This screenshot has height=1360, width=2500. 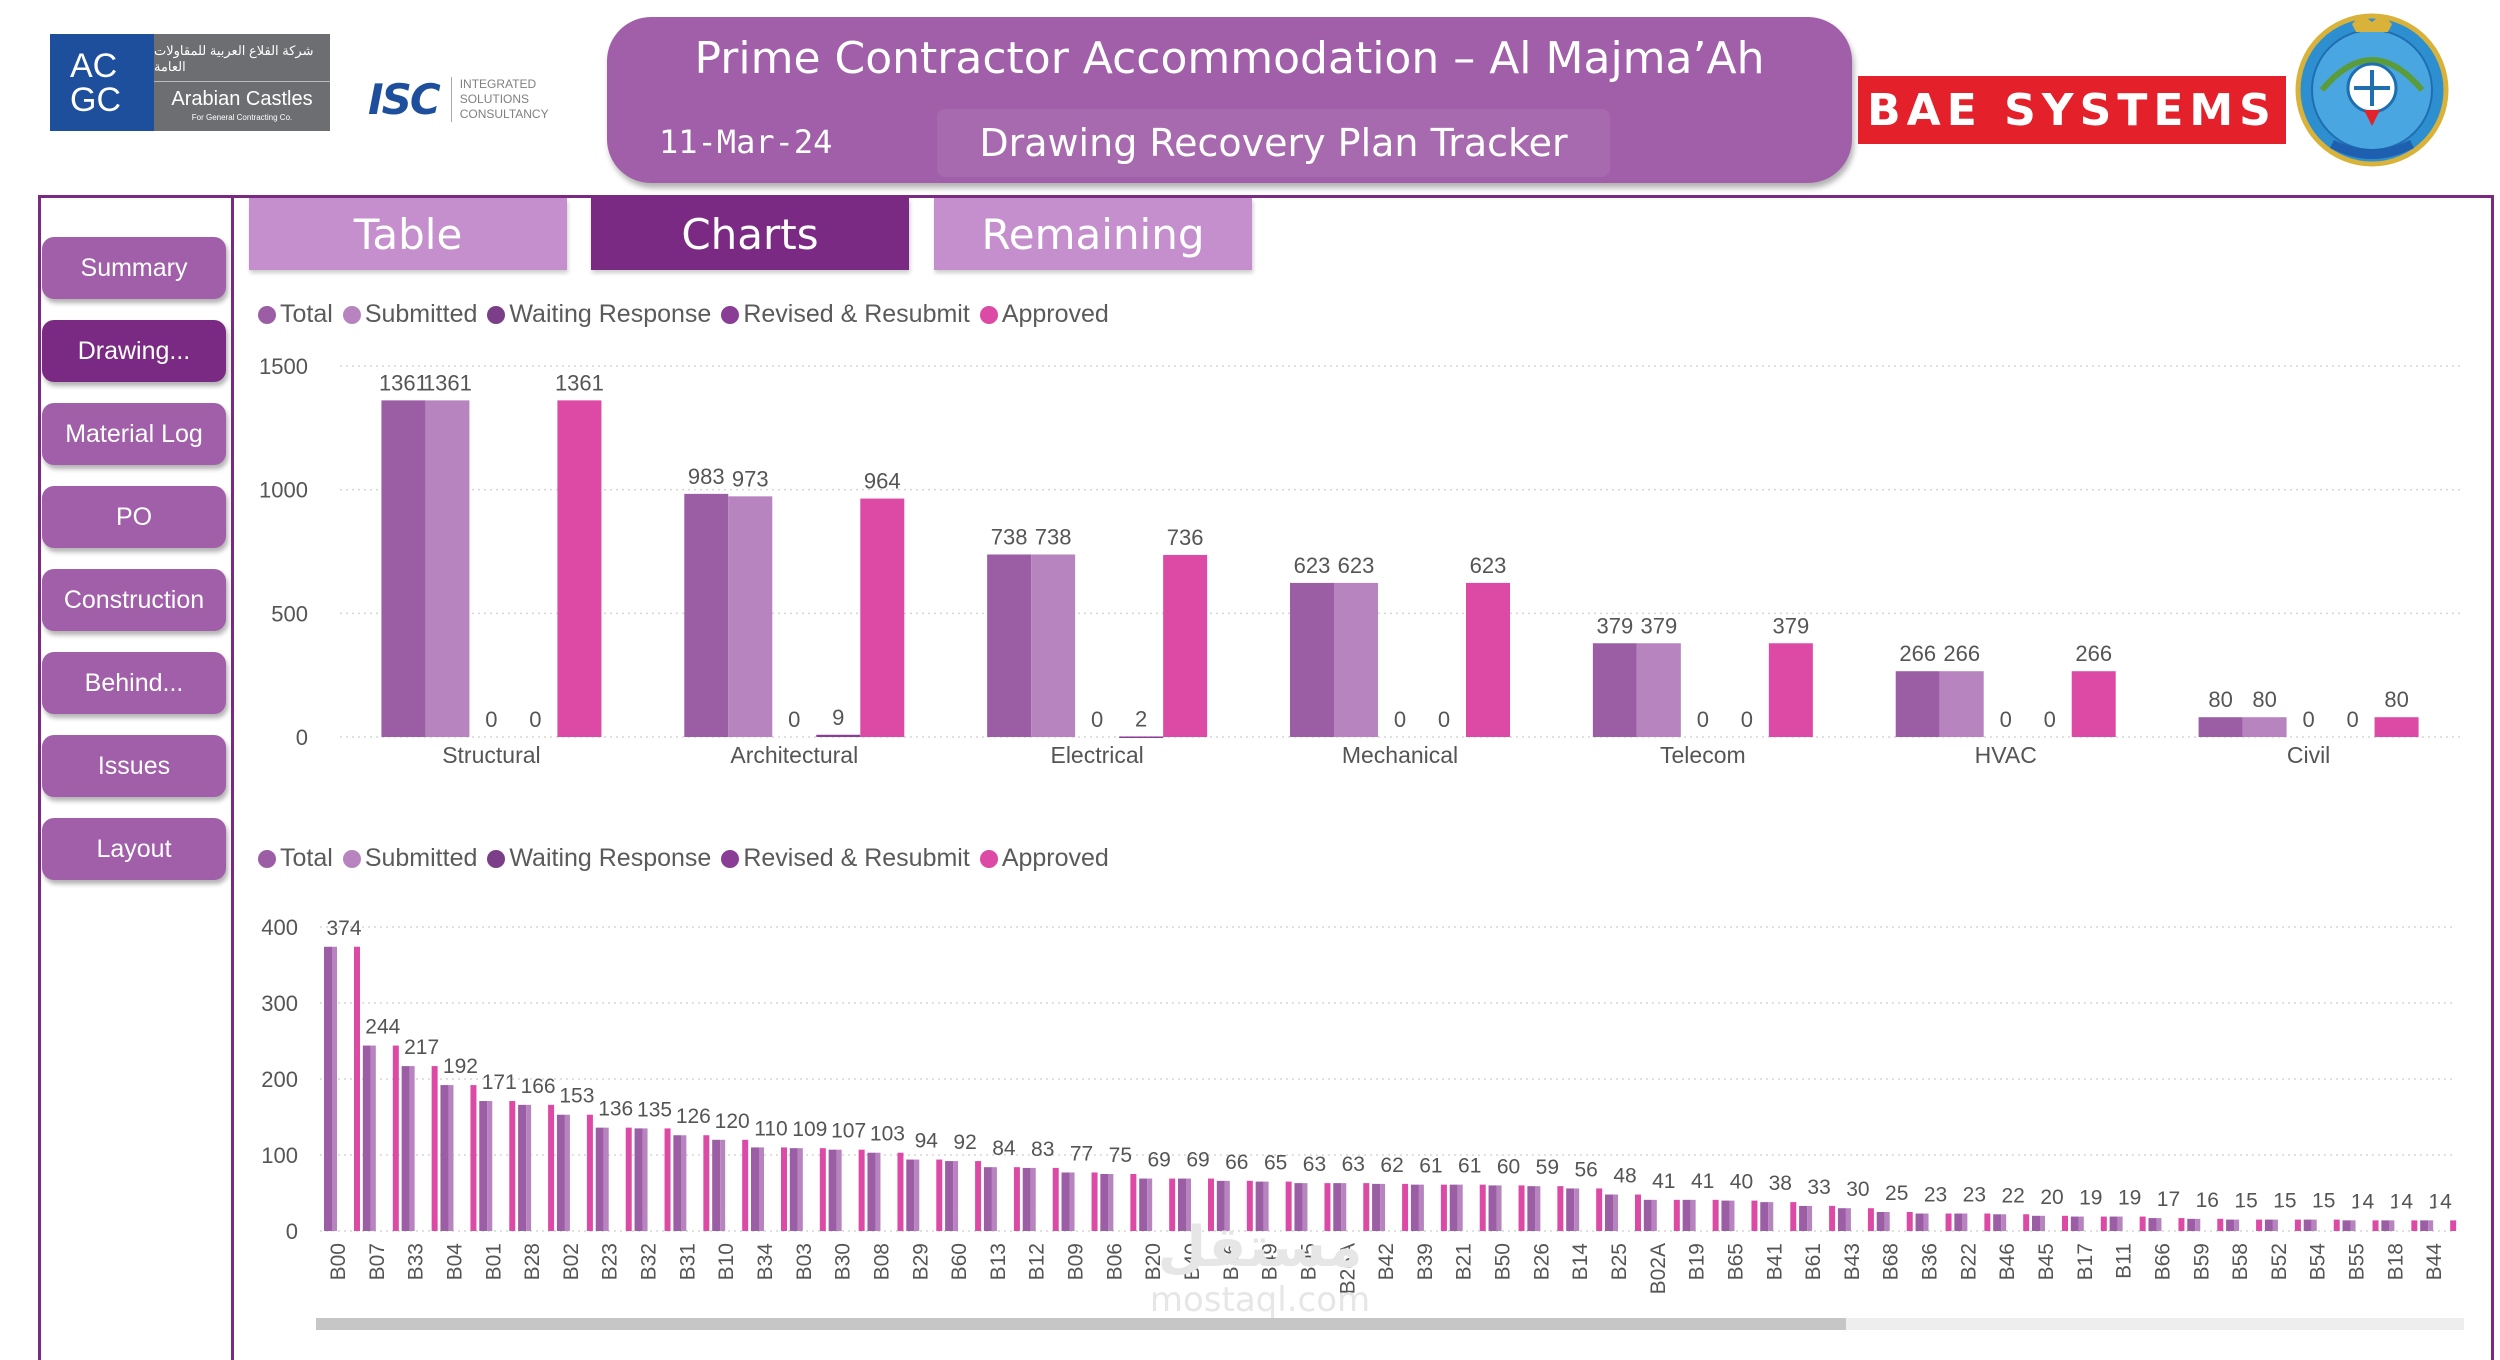 What do you see at coordinates (1790, 625) in the screenshot?
I see `data-label: 379` at bounding box center [1790, 625].